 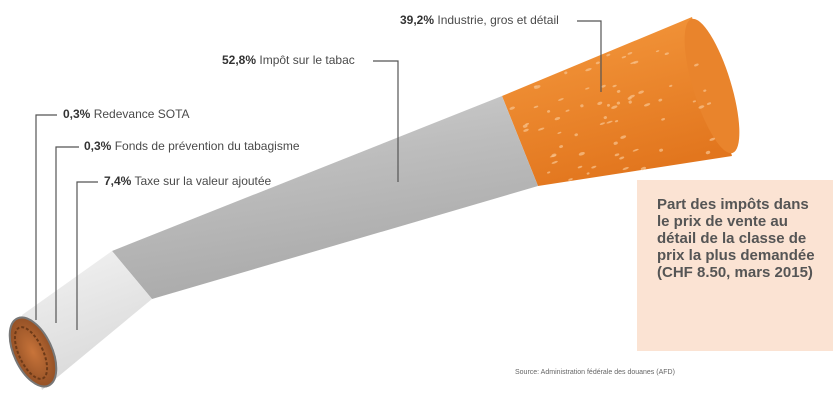 I want to click on label-sota-text: Redevance SOTA, so click(x=141, y=114).